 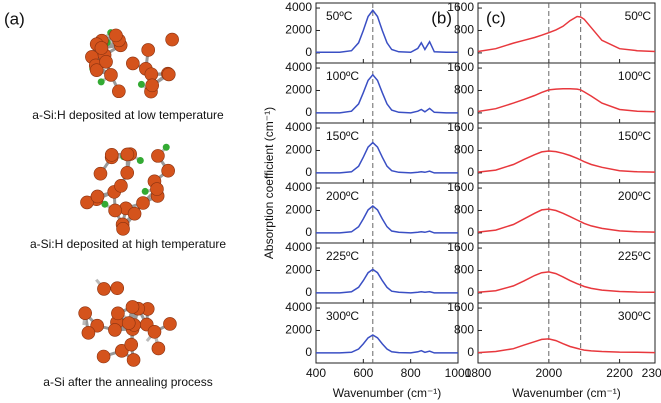 I want to click on temperature-label: 300ºC, so click(x=634, y=316).